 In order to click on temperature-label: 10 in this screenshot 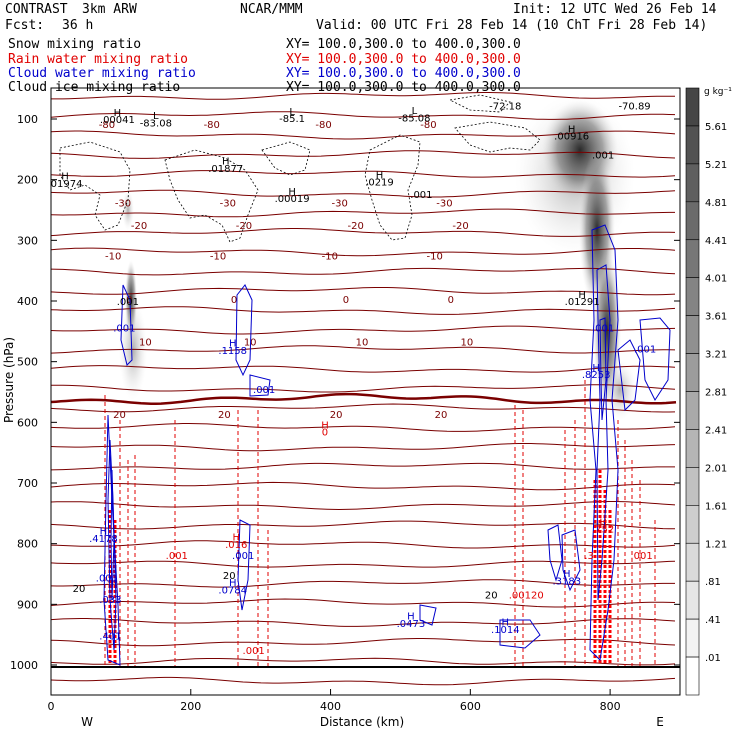, I will do `click(466, 343)`.